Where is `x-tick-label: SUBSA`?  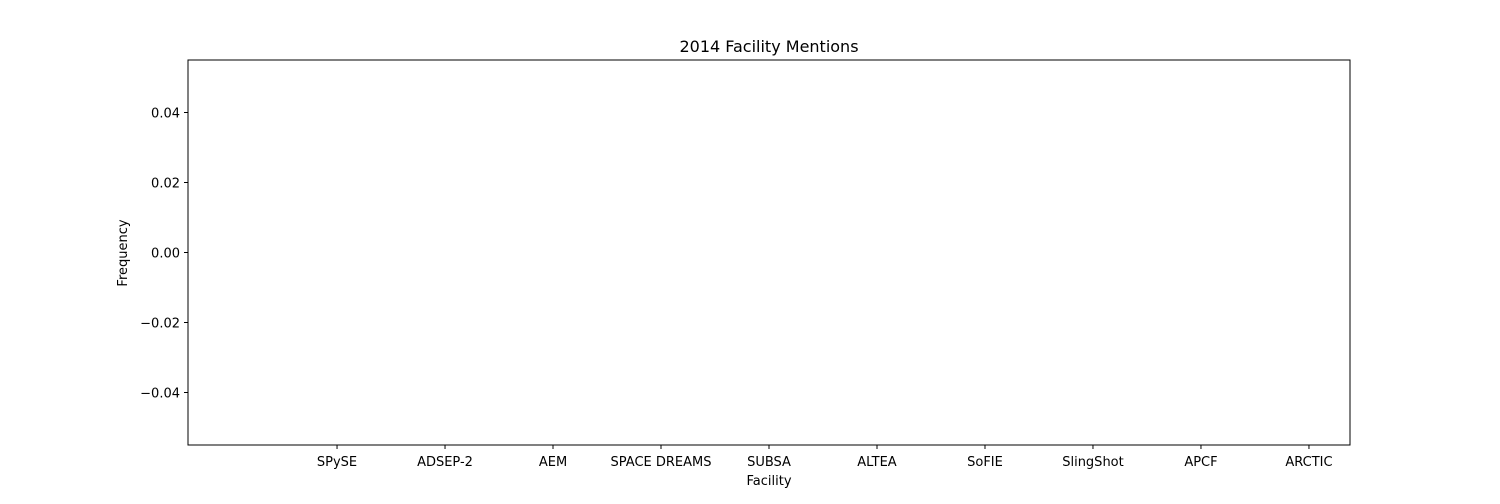
x-tick-label: SUBSA is located at coordinates (769, 462).